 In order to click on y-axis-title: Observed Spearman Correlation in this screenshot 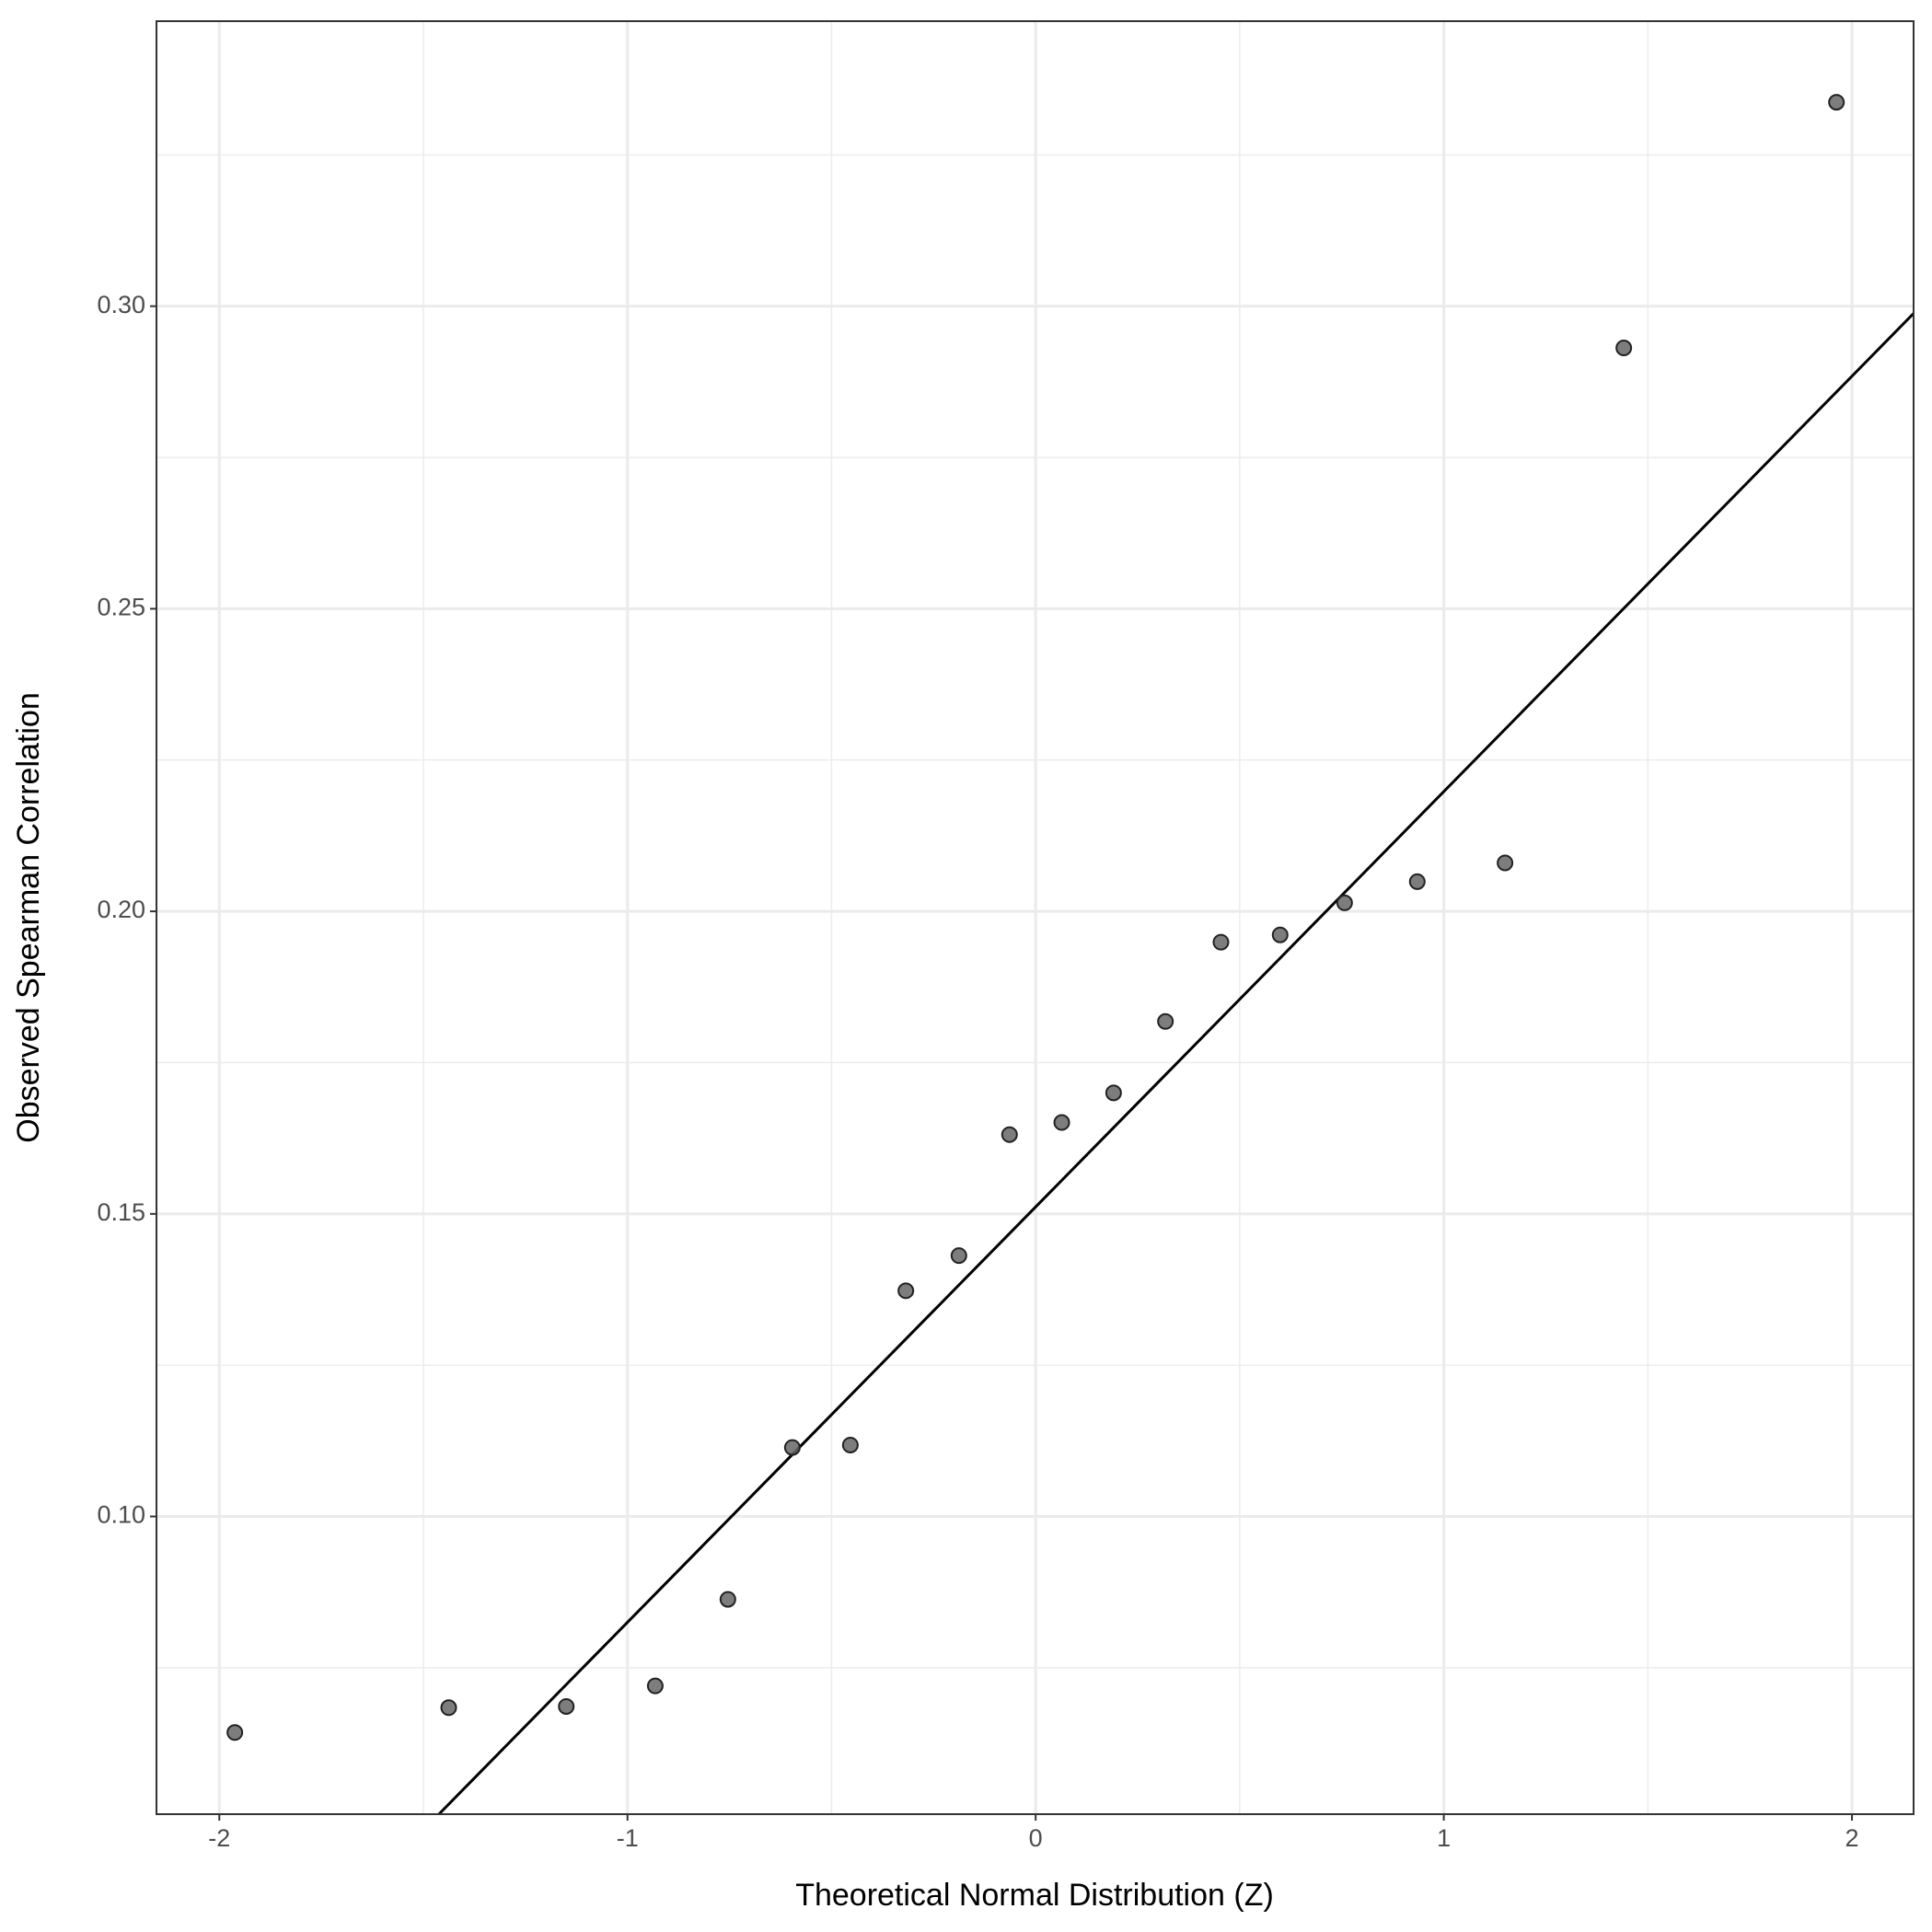, I will do `click(29, 917)`.